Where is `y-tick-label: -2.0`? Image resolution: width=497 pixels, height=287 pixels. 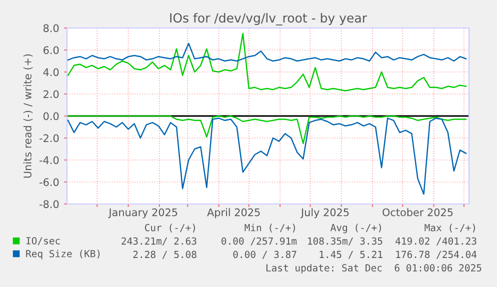
y-tick-label: -2.0 is located at coordinates (49, 138).